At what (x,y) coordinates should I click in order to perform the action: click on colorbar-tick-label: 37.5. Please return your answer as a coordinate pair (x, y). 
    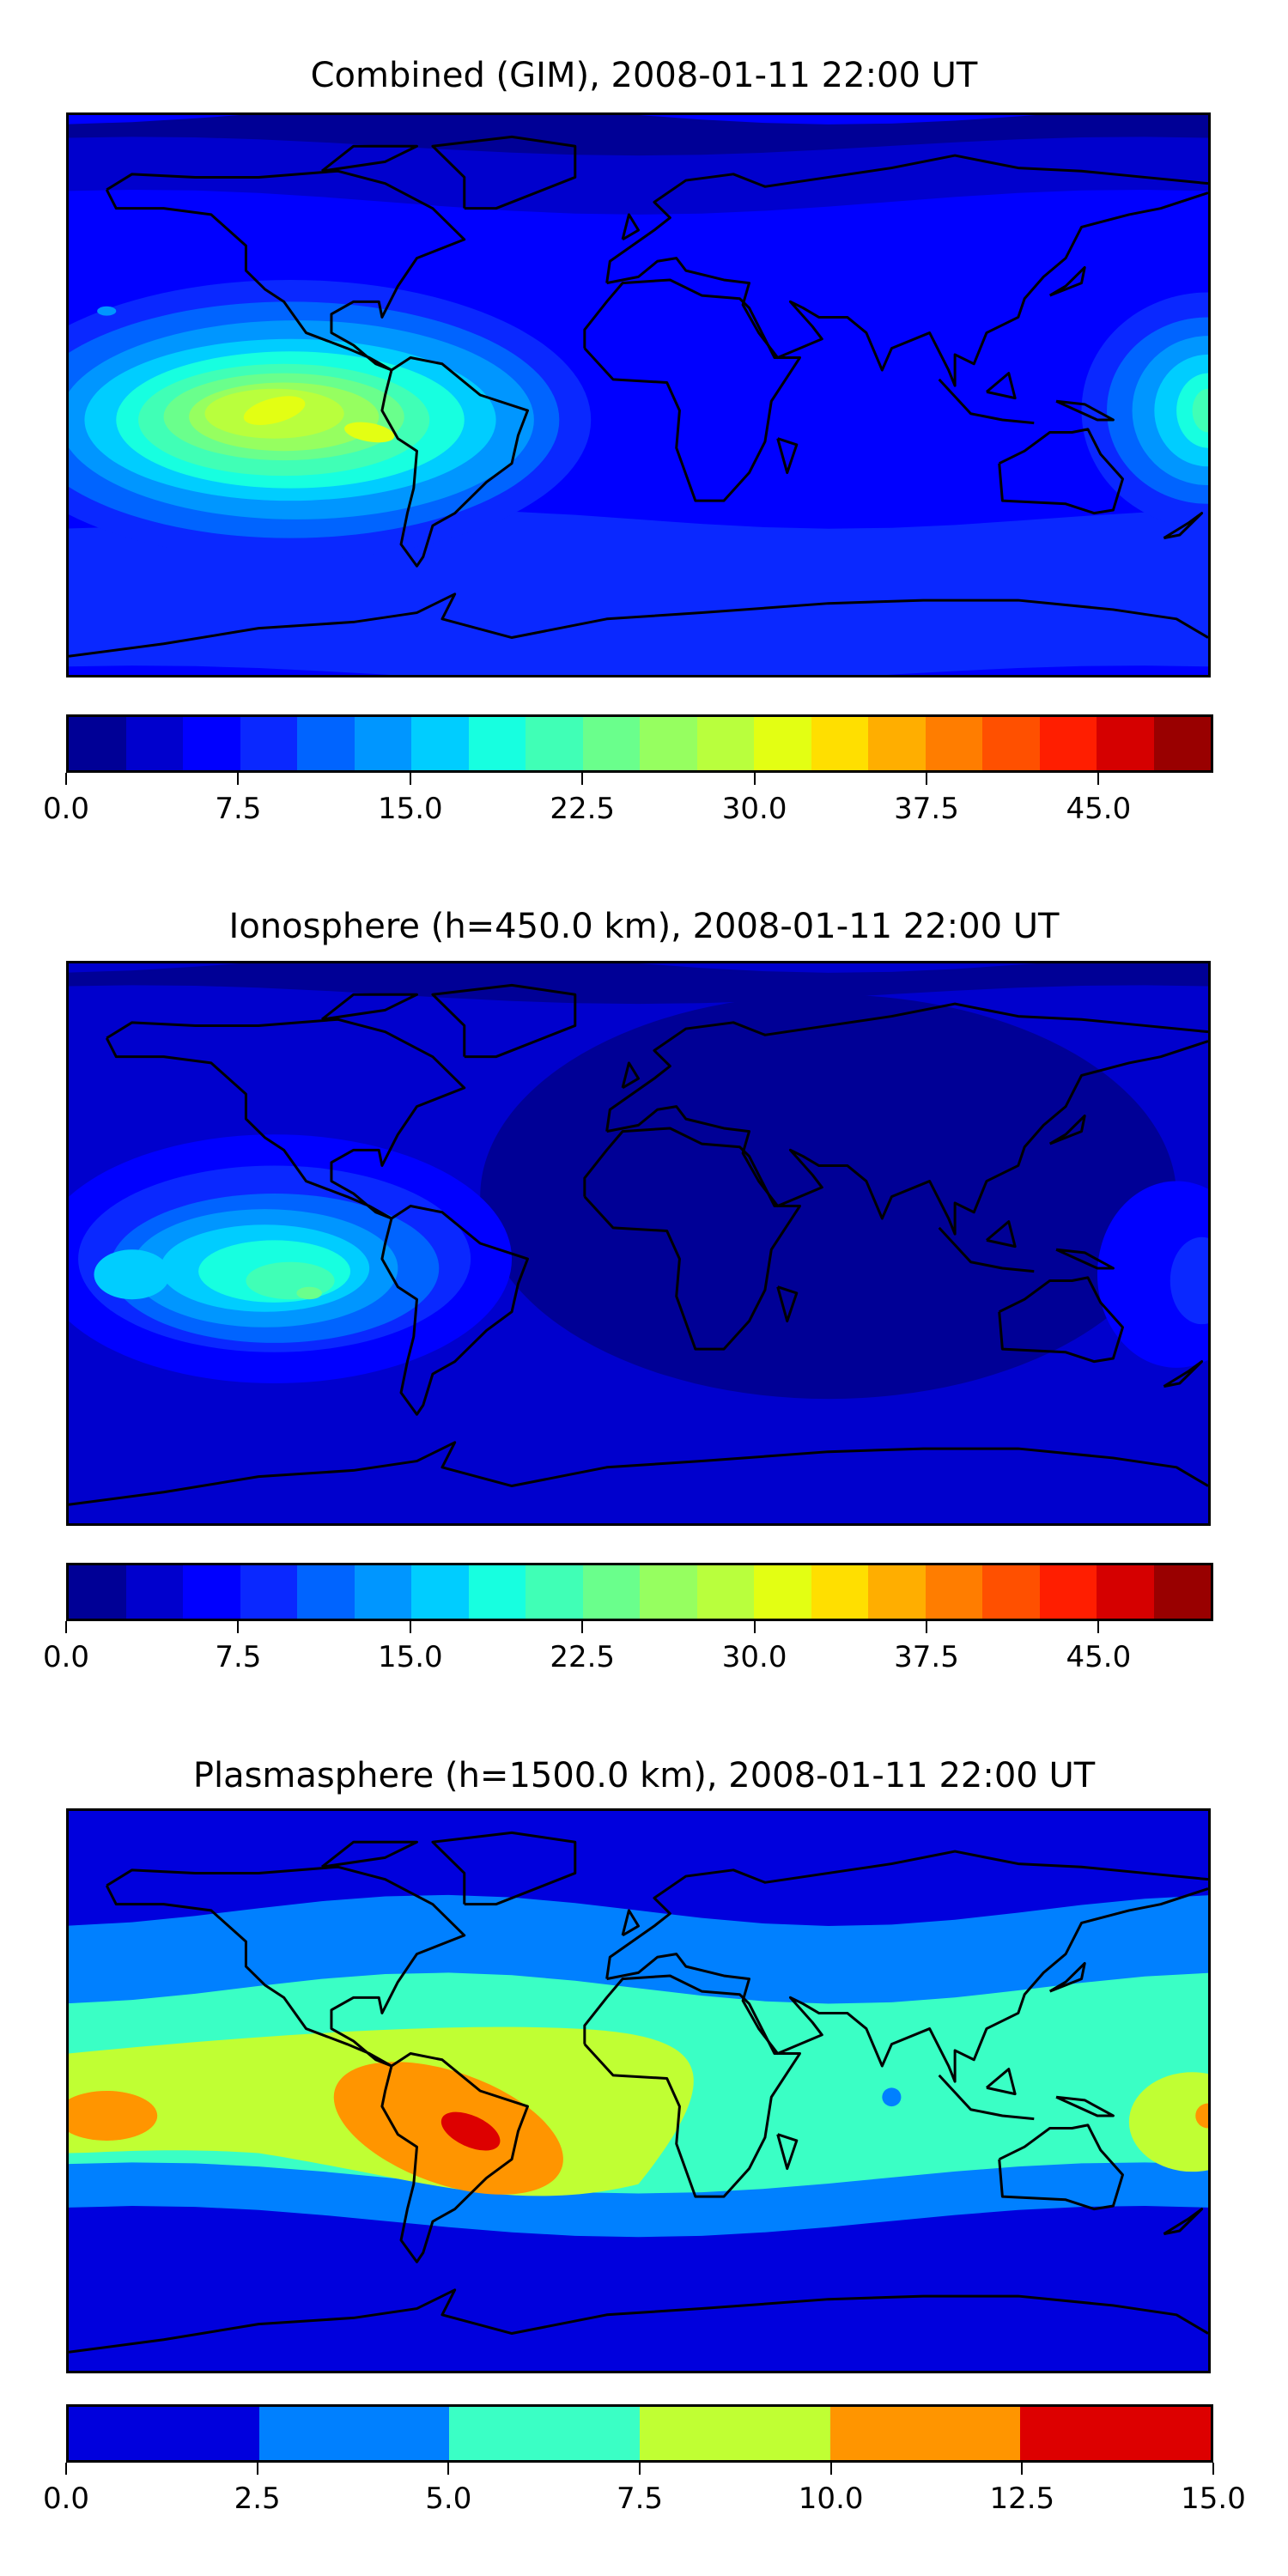
    Looking at the image, I should click on (926, 1657).